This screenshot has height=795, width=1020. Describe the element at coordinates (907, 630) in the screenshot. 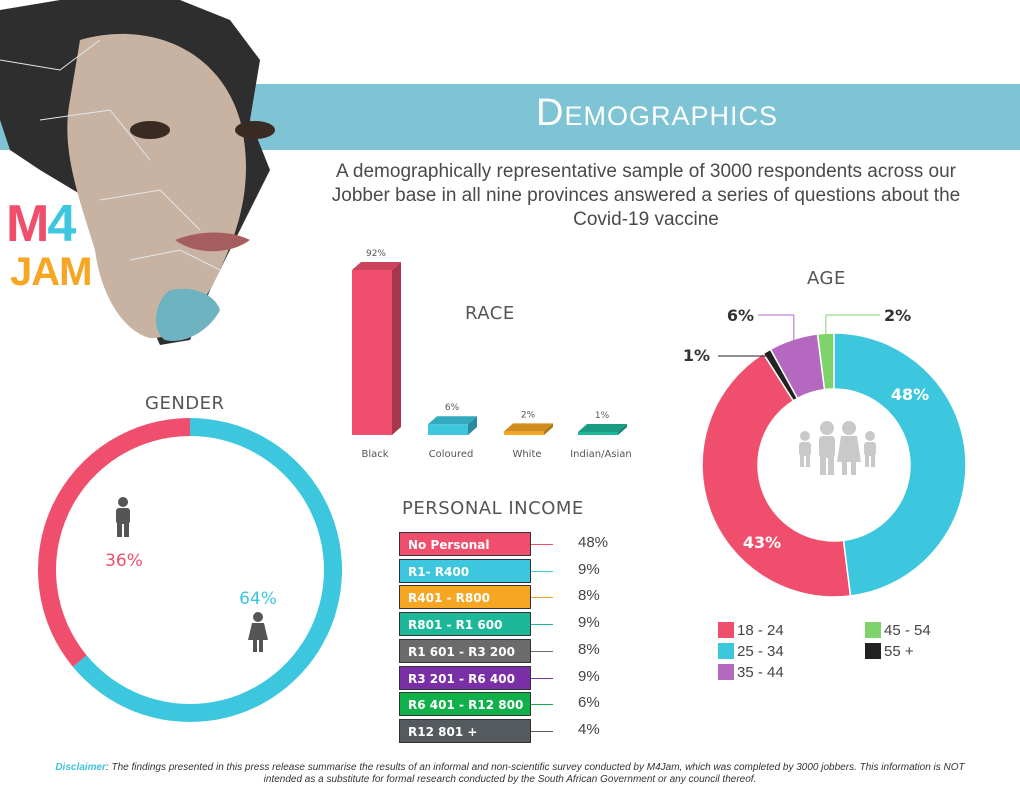

I see `legend-label-45-54: 45 - 54` at that location.